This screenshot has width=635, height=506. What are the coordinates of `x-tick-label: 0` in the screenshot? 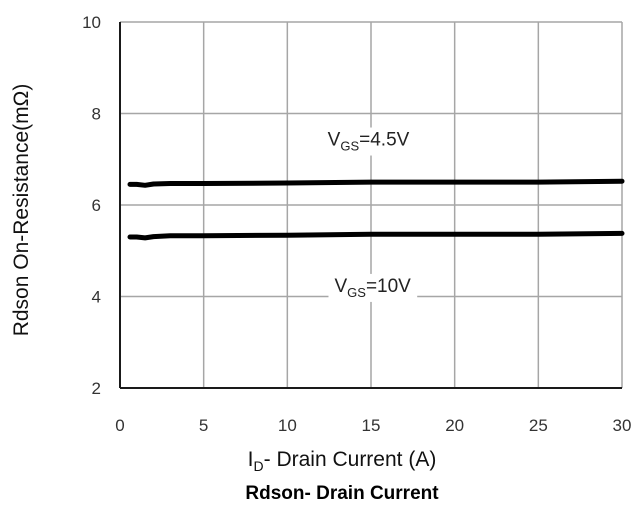 It's located at (119, 425).